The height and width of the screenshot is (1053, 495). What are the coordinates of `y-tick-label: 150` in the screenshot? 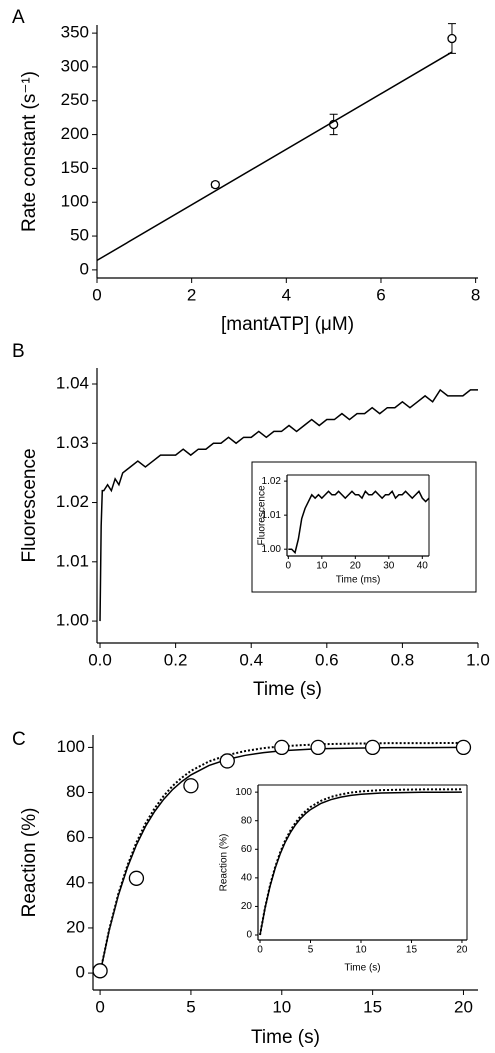 It's located at (75, 167).